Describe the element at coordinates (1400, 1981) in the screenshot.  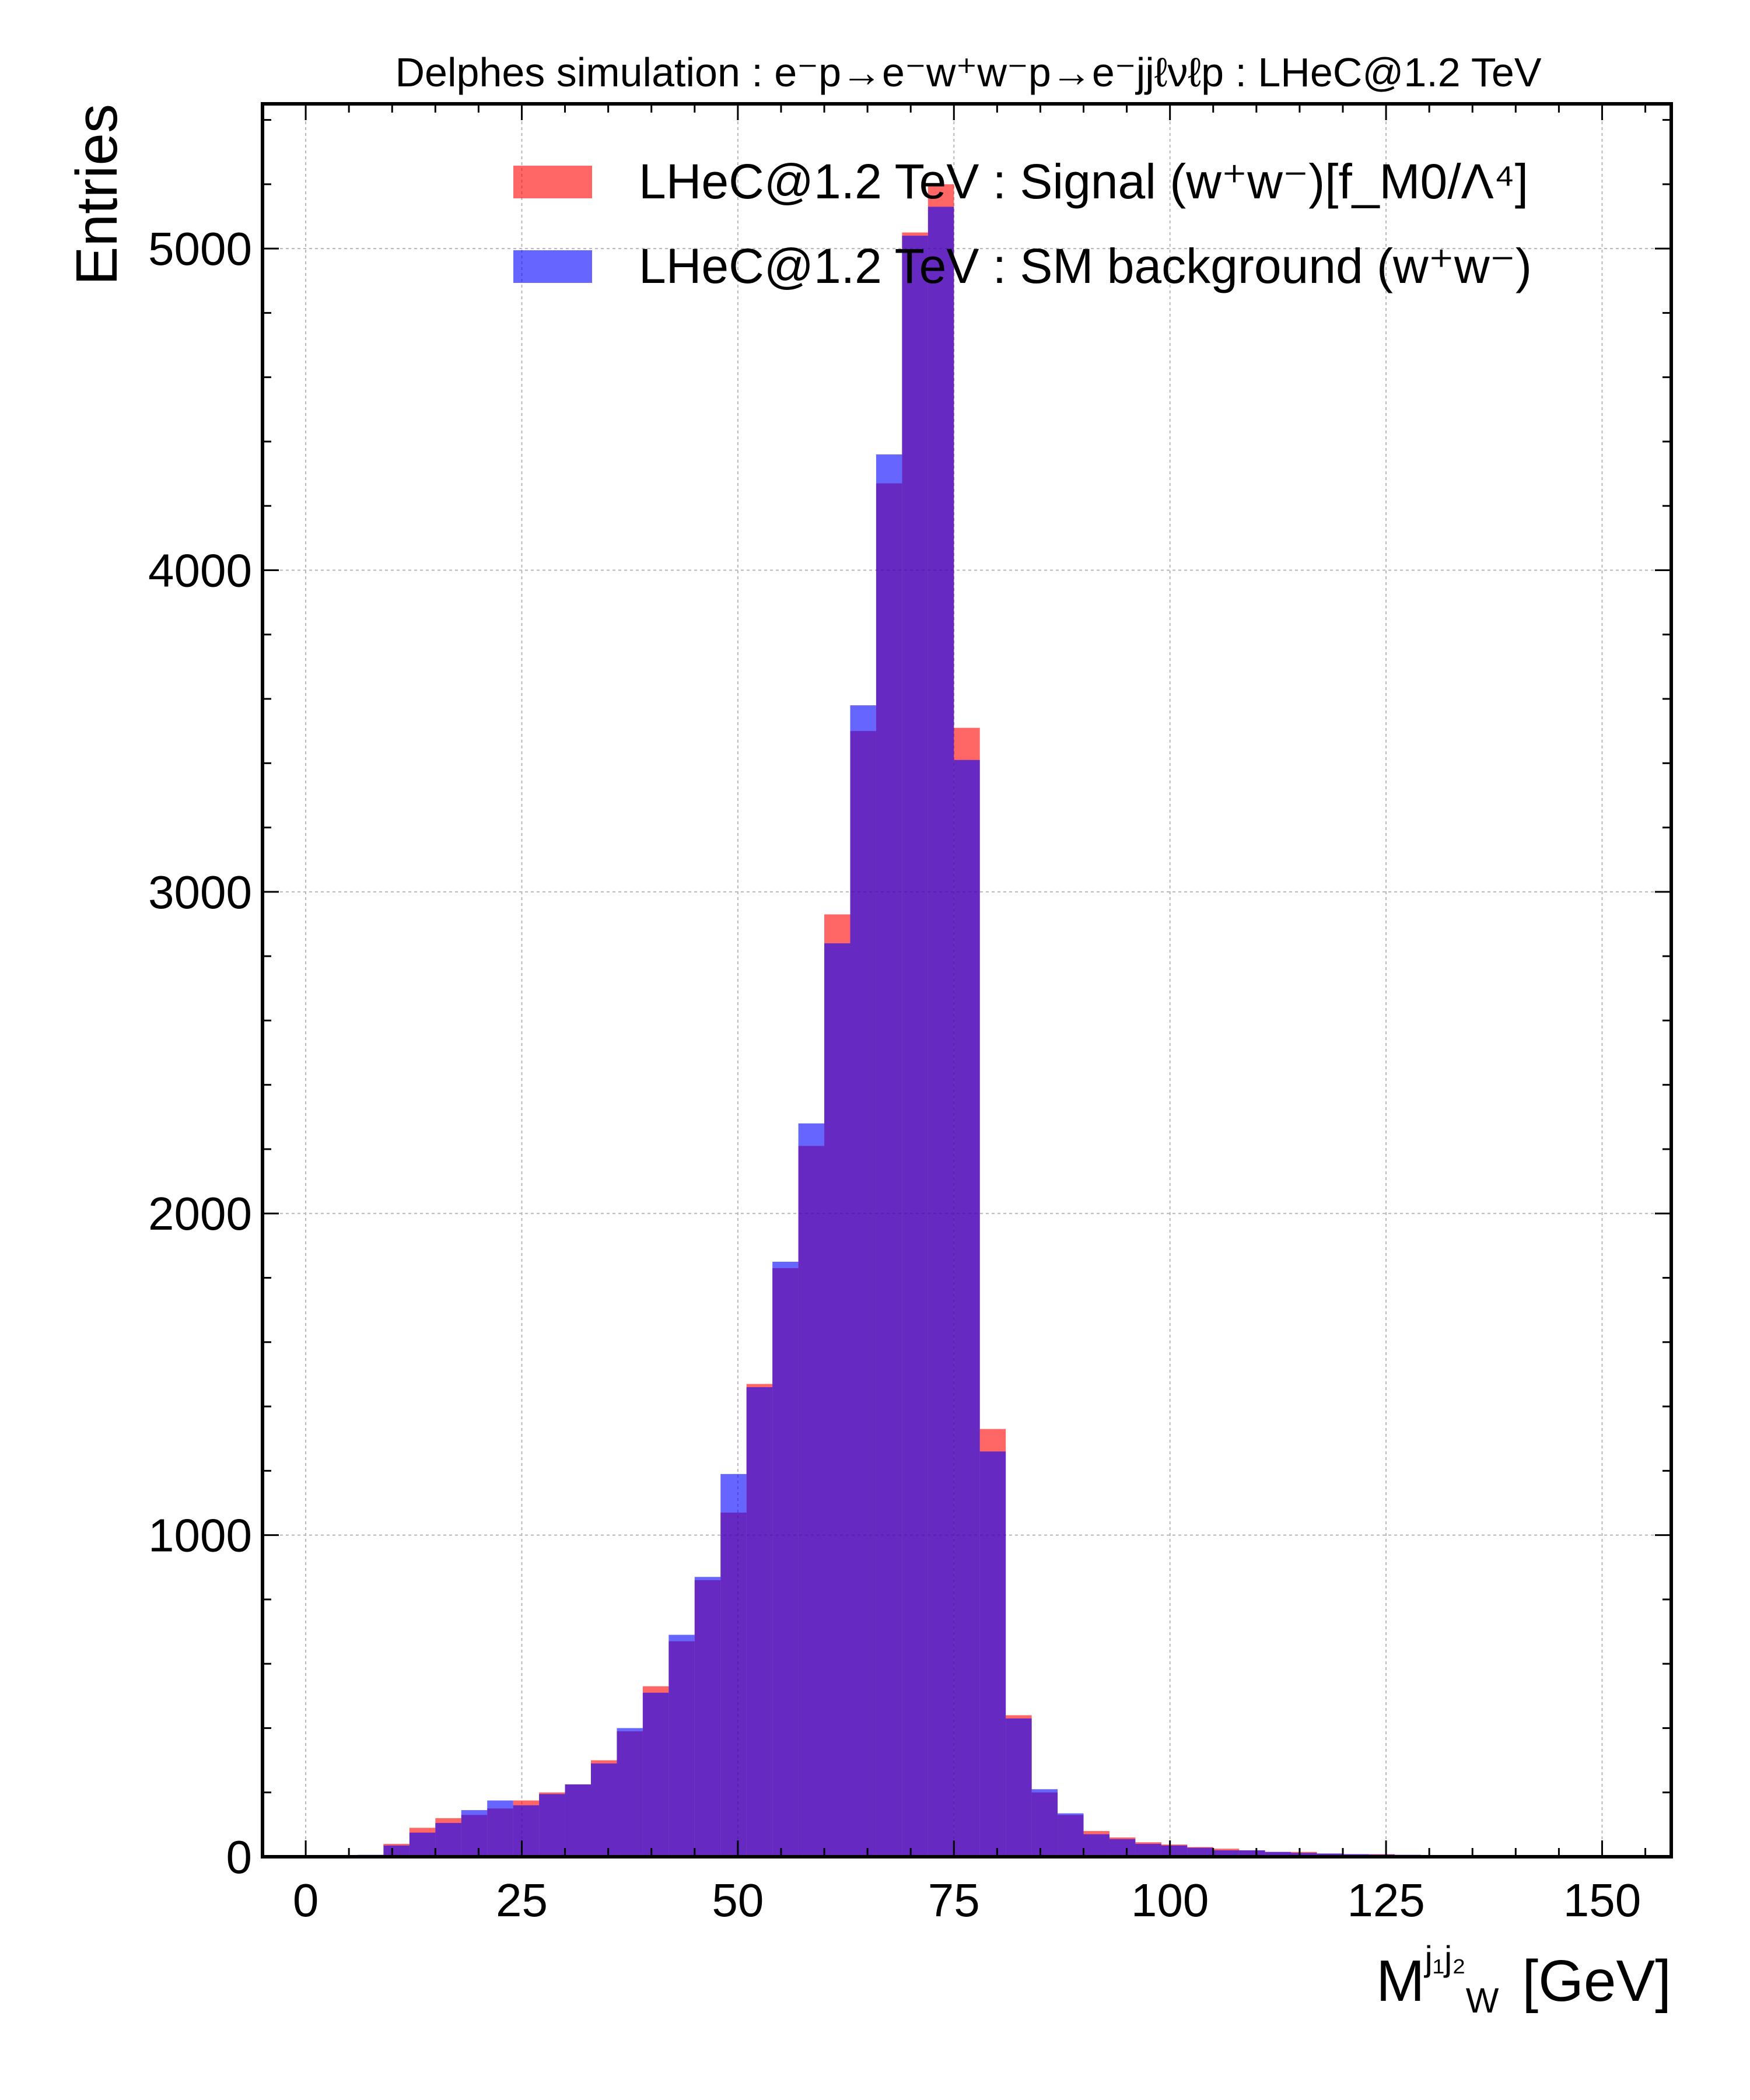
I see `x-axis-label-main: M` at that location.